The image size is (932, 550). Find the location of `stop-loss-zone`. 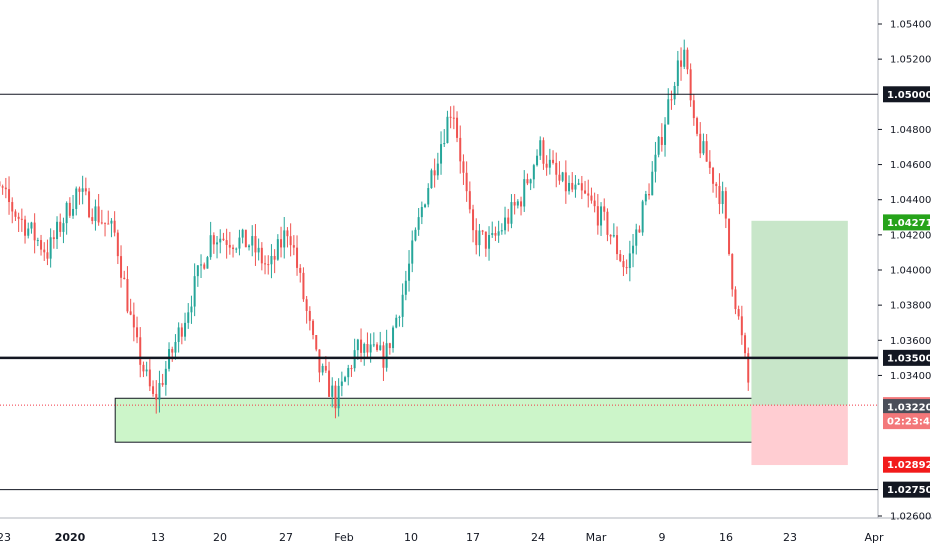

stop-loss-zone is located at coordinates (799, 435).